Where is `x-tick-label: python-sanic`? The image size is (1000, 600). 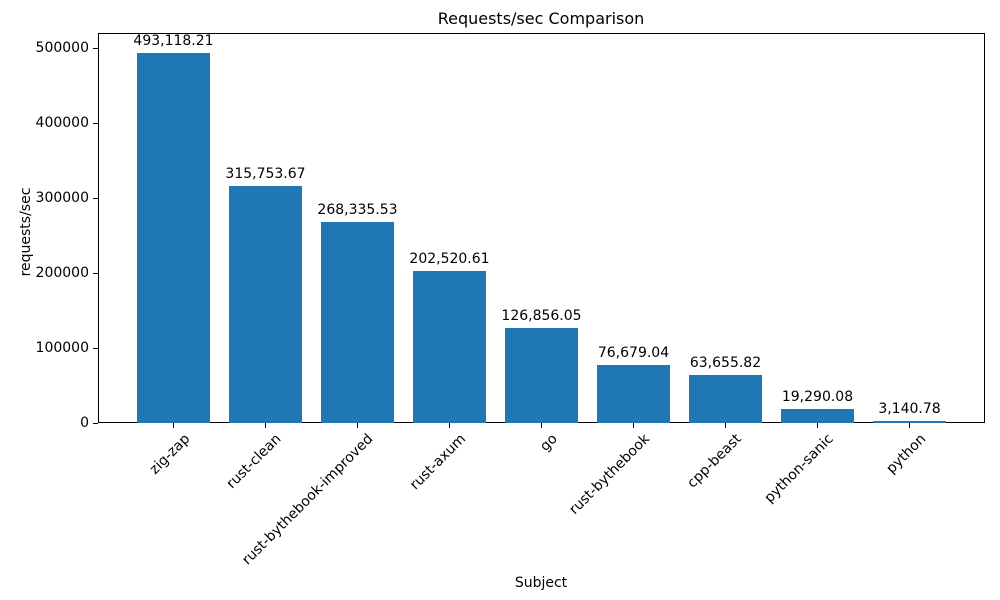
x-tick-label: python-sanic is located at coordinates (799, 469).